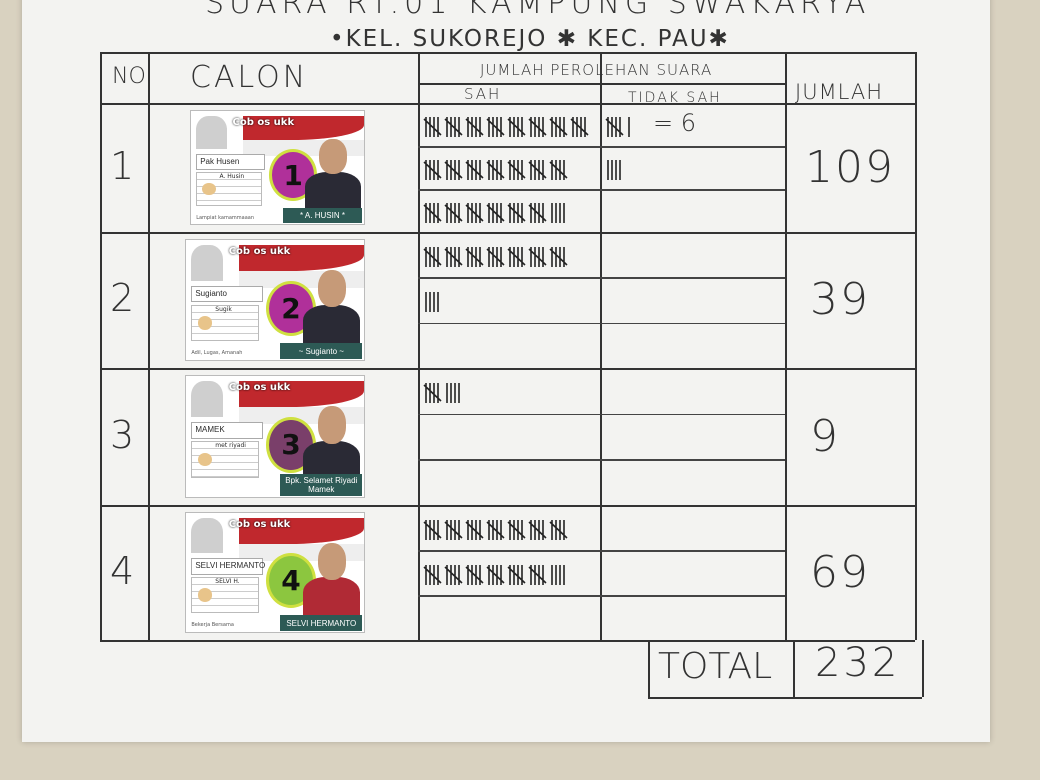 Image resolution: width=1040 pixels, height=780 pixels. What do you see at coordinates (228, 566) in the screenshot?
I see `candidate-nickname: SELVI HERMANTO` at bounding box center [228, 566].